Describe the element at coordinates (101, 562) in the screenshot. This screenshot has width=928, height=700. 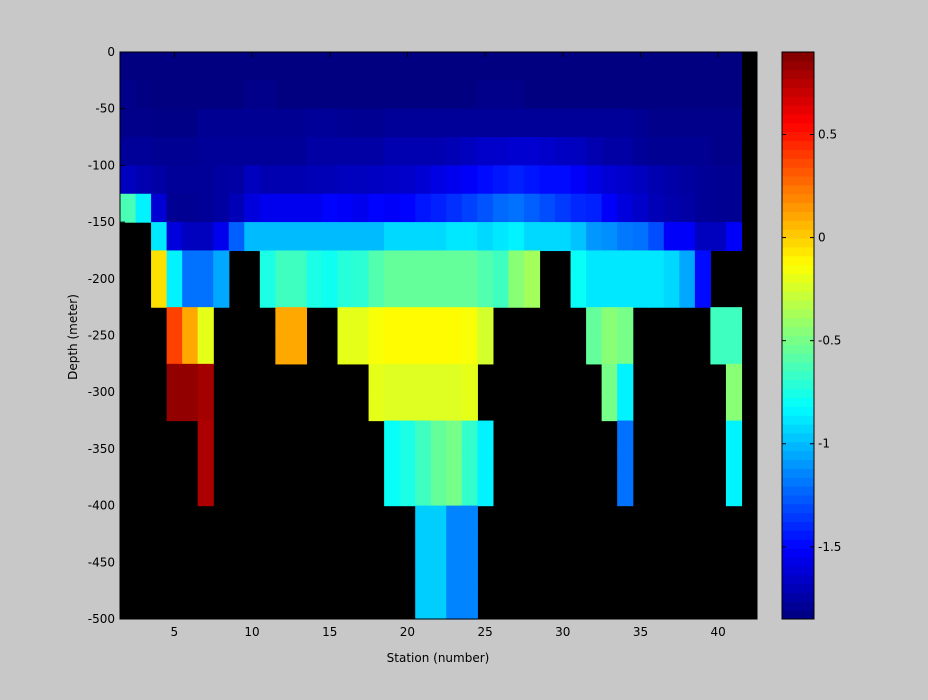
I see `y-tick-label: -450` at that location.